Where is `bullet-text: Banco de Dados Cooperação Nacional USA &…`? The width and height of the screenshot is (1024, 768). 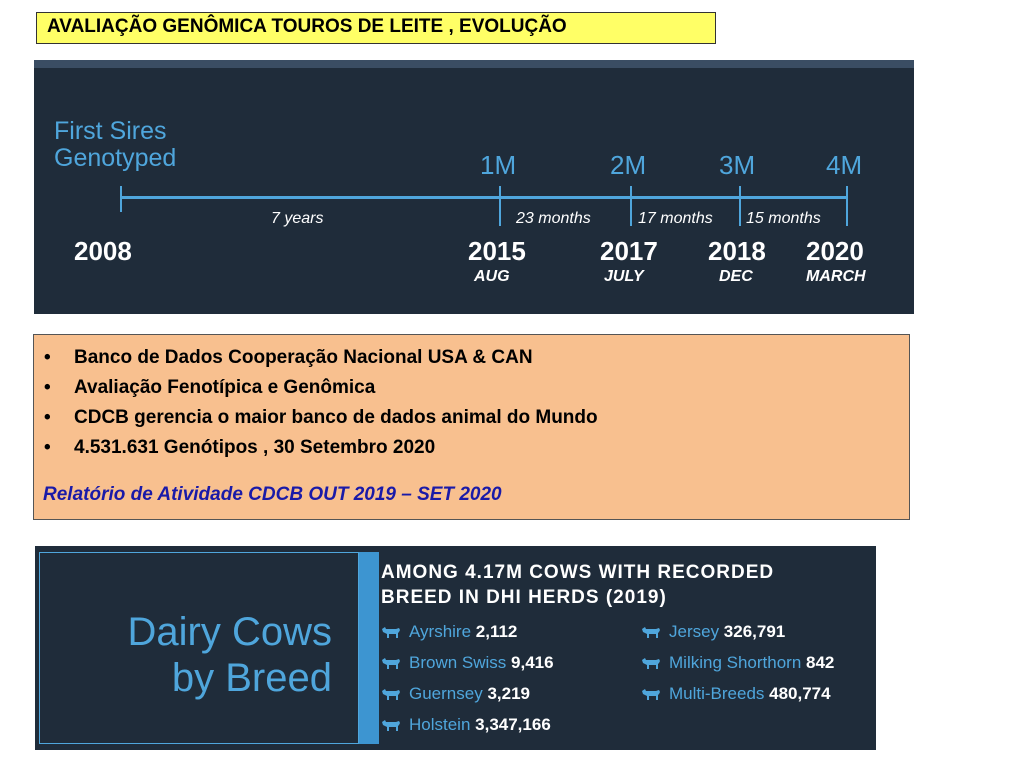
bullet-text: Banco de Dados Cooperação Nacional USA &… is located at coordinates (303, 357).